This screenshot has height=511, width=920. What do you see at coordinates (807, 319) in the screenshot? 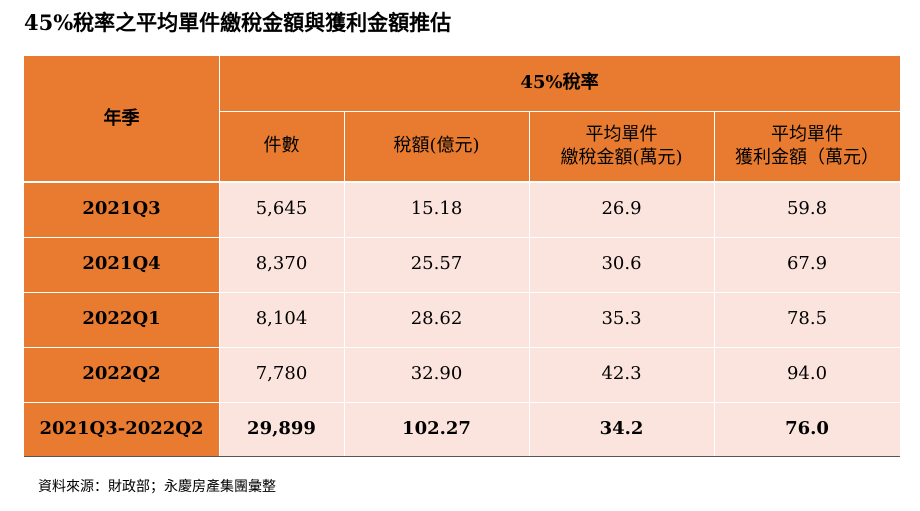
I see `avg-profit-cell: 78.5` at bounding box center [807, 319].